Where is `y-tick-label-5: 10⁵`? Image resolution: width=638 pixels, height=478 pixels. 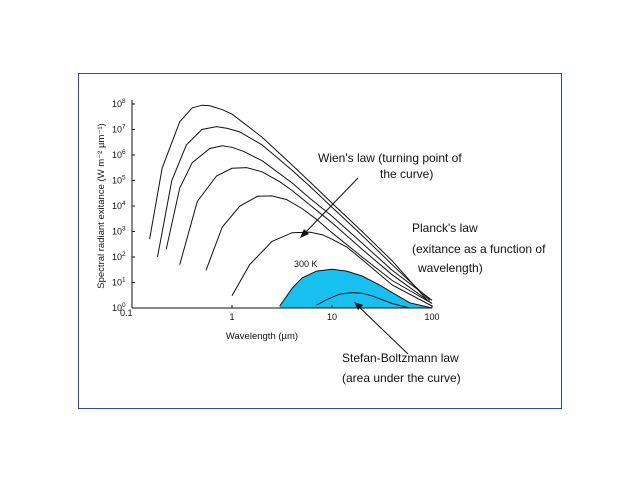 y-tick-label-5: 10⁵ is located at coordinates (119, 180).